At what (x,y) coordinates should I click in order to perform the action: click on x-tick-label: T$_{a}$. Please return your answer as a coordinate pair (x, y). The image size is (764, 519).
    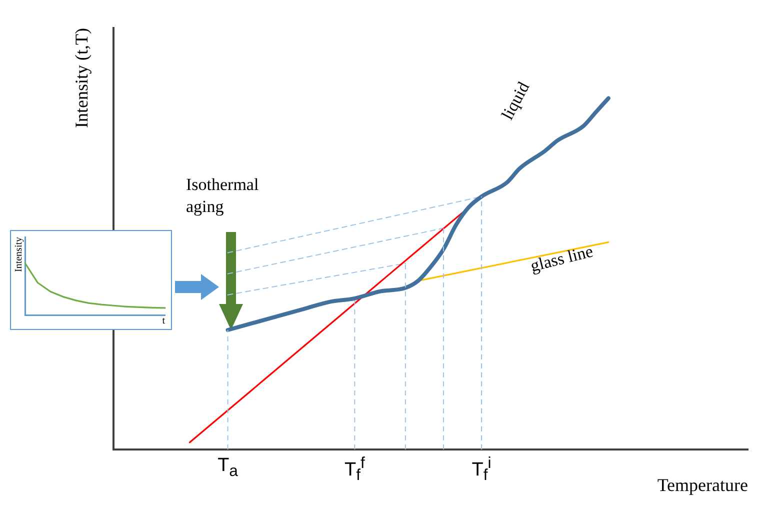
    Looking at the image, I should click on (227, 468).